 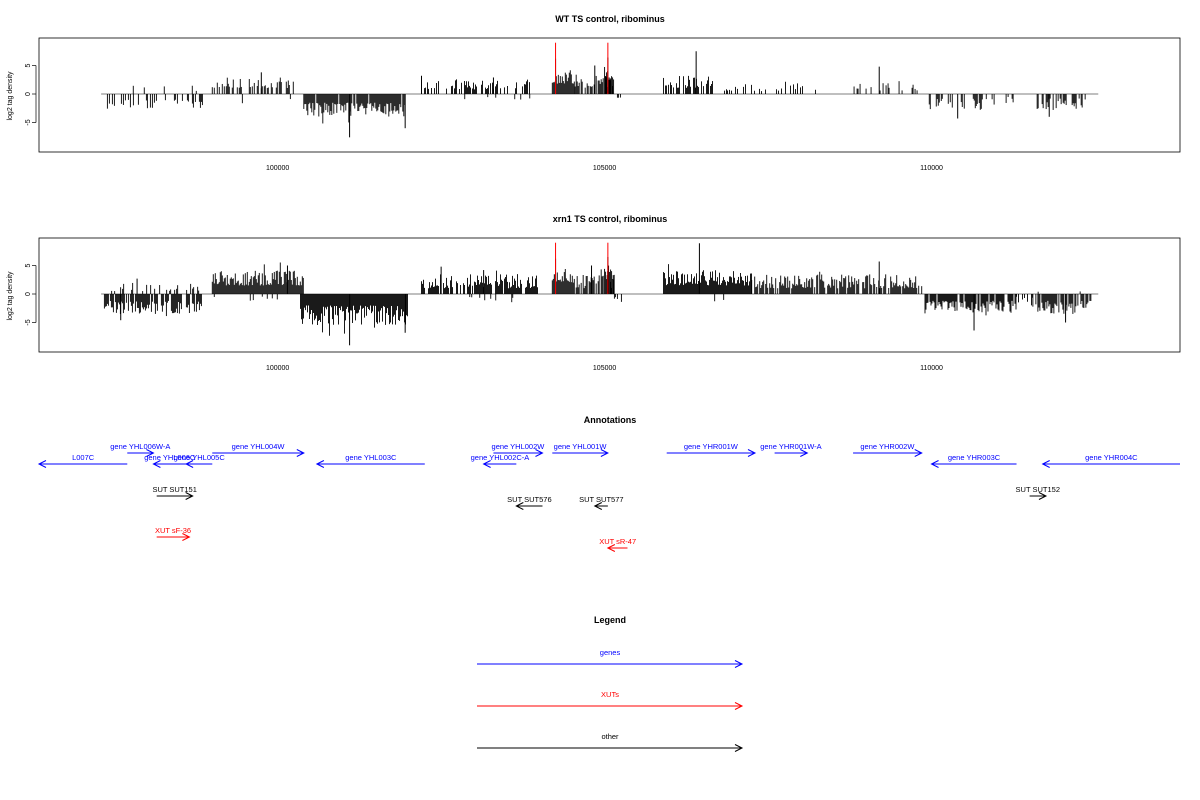 What do you see at coordinates (140, 446) in the screenshot?
I see `annotation-label: gene YHL006W-A` at bounding box center [140, 446].